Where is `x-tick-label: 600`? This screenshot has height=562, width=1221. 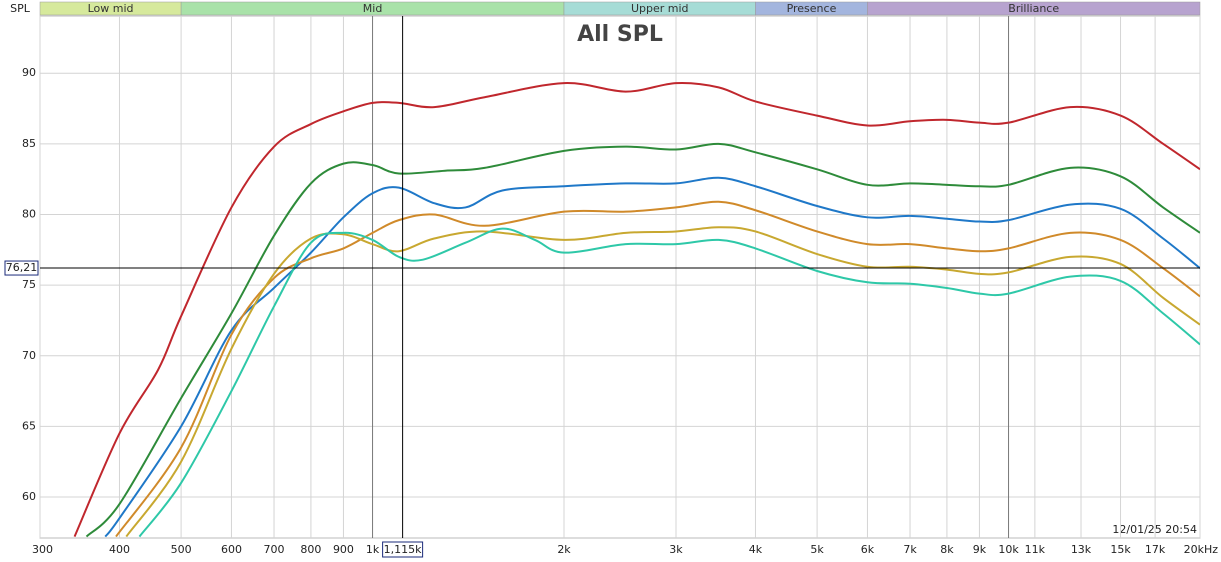
x-tick-label: 600 is located at coordinates (231, 549).